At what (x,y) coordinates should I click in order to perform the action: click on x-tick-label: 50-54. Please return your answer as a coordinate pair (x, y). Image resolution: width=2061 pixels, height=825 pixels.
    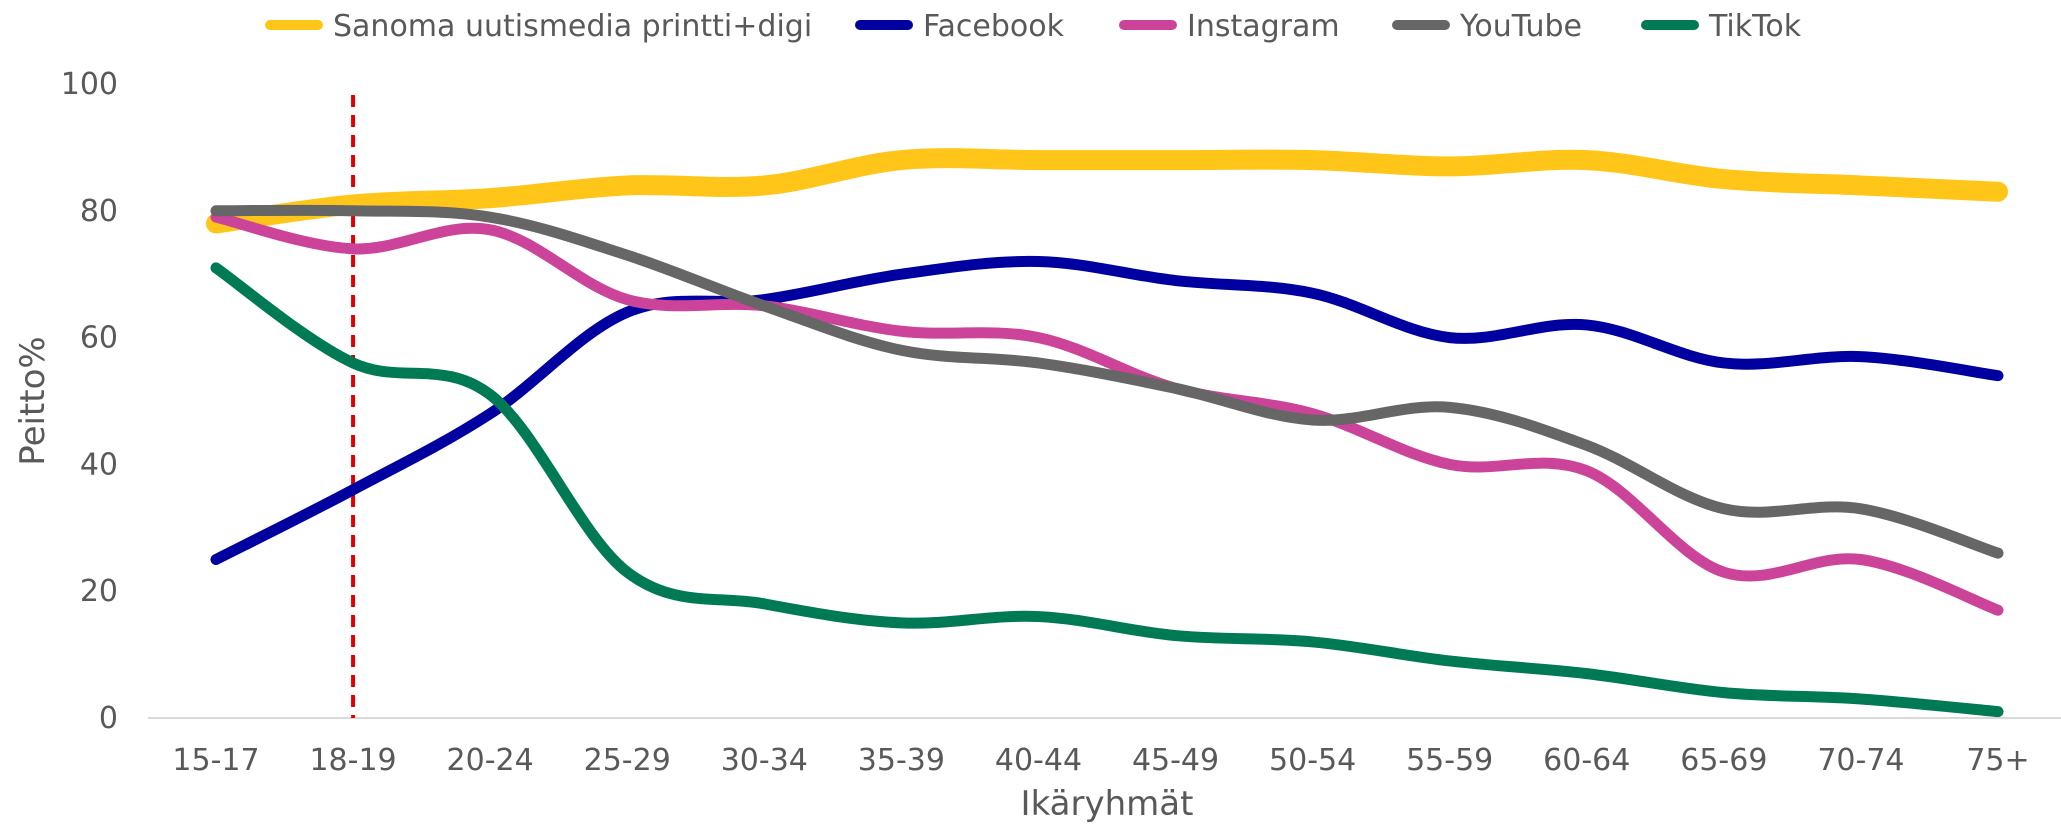
    Looking at the image, I should click on (1312, 760).